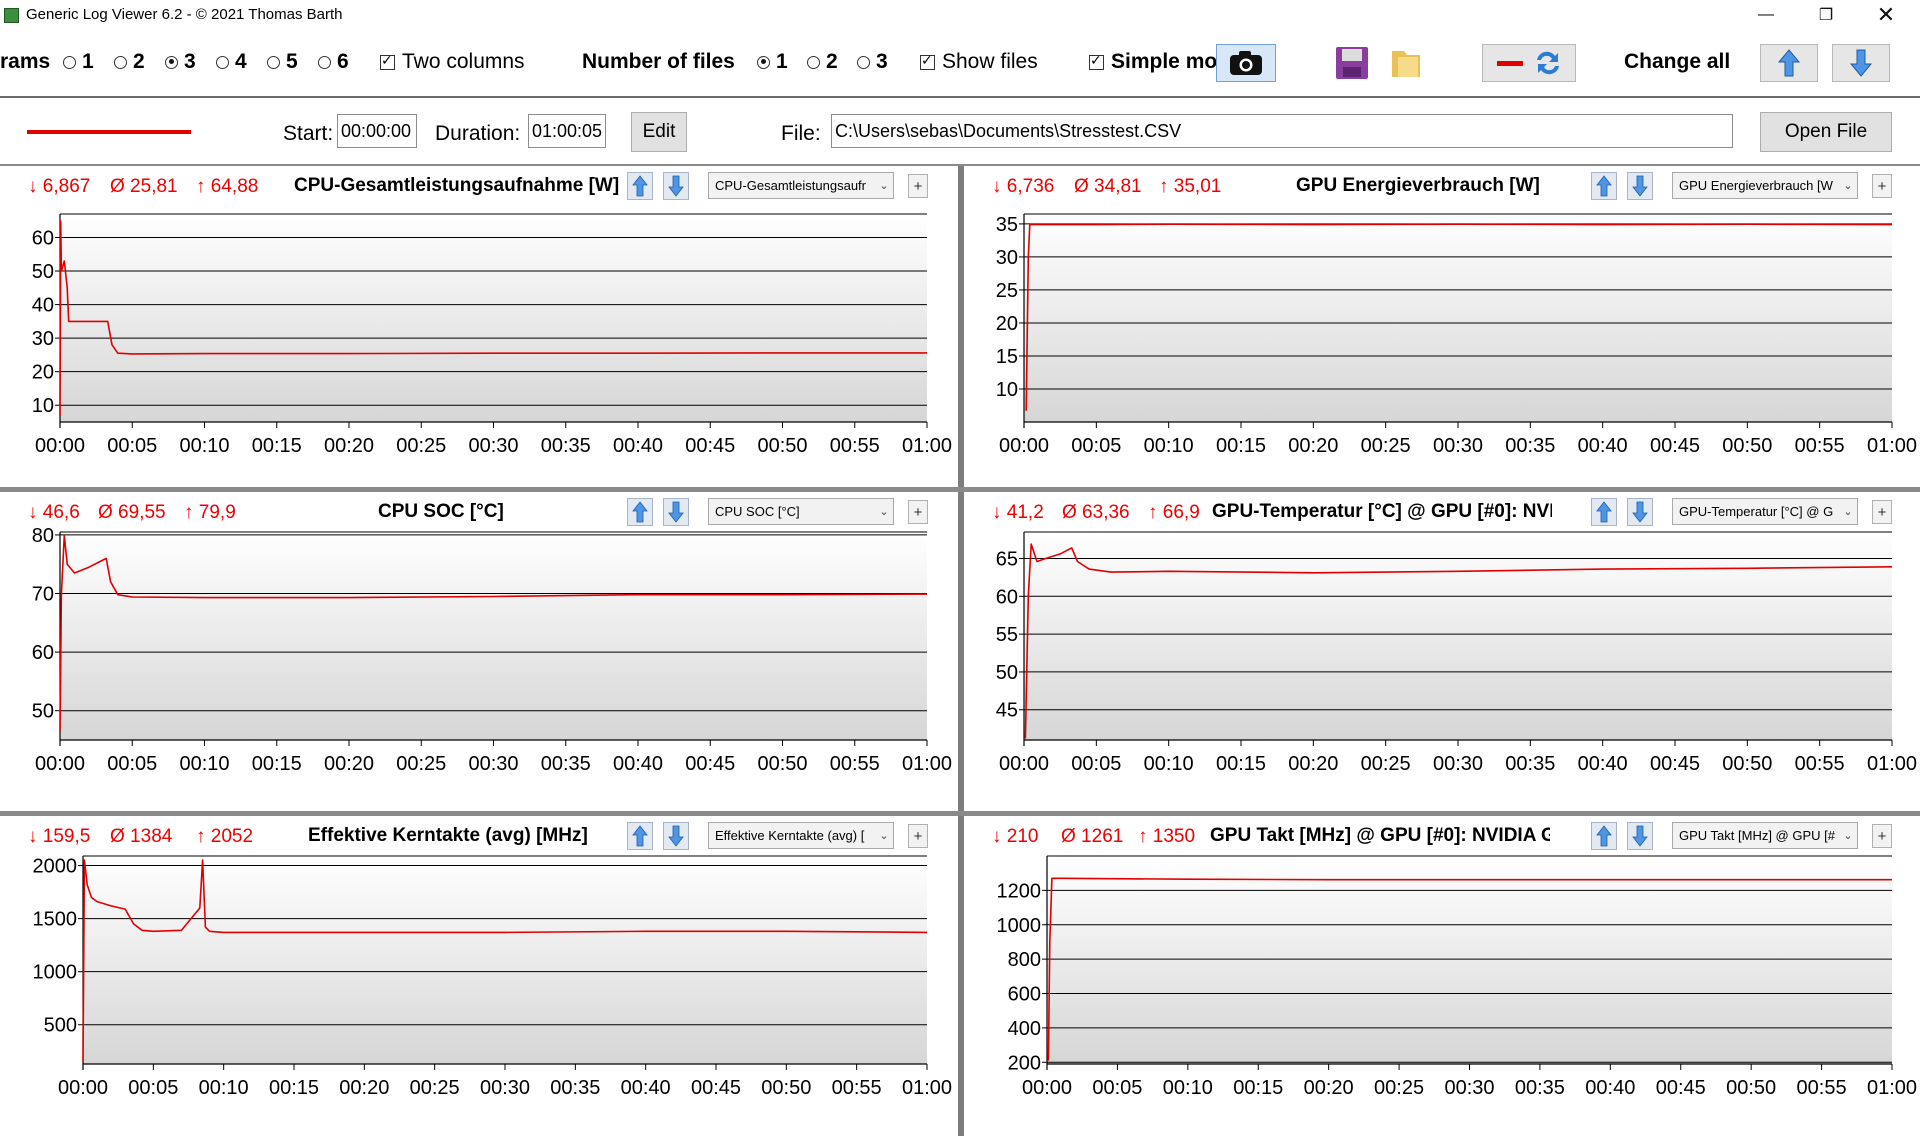 Image resolution: width=1920 pixels, height=1136 pixels. What do you see at coordinates (1019, 926) in the screenshot?
I see `y-tick-label: 1000` at bounding box center [1019, 926].